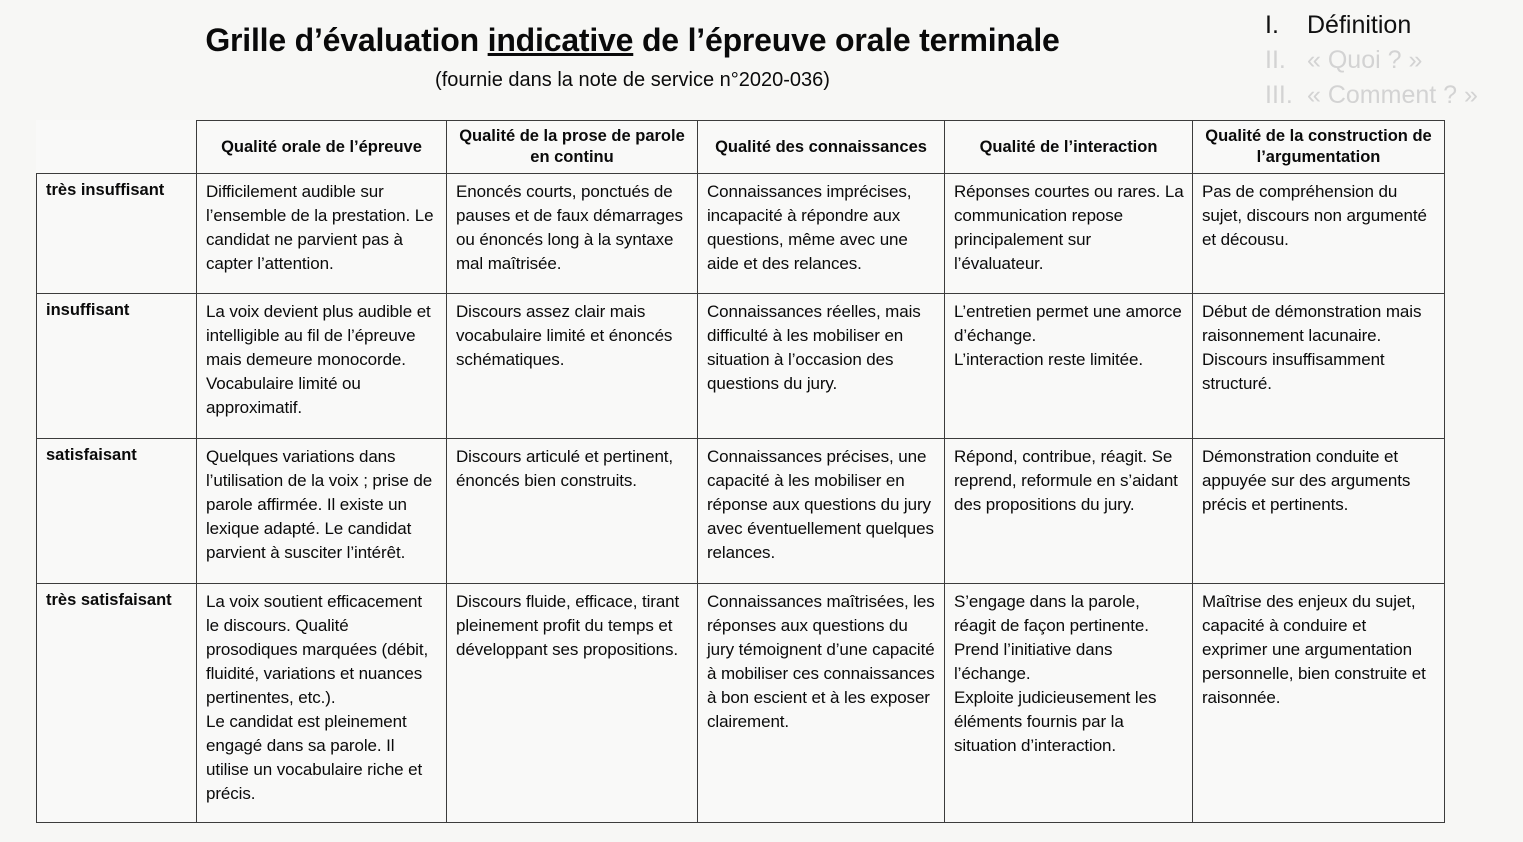 Image resolution: width=1523 pixels, height=842 pixels. Describe the element at coordinates (1068, 147) in the screenshot. I see `grid-column-header-interaction: Qualité de l’interaction` at that location.